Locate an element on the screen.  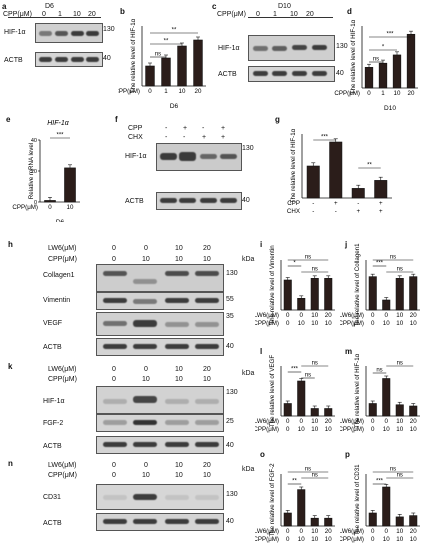
blot-f-chx-3: + is located at coordinates (223, 137).